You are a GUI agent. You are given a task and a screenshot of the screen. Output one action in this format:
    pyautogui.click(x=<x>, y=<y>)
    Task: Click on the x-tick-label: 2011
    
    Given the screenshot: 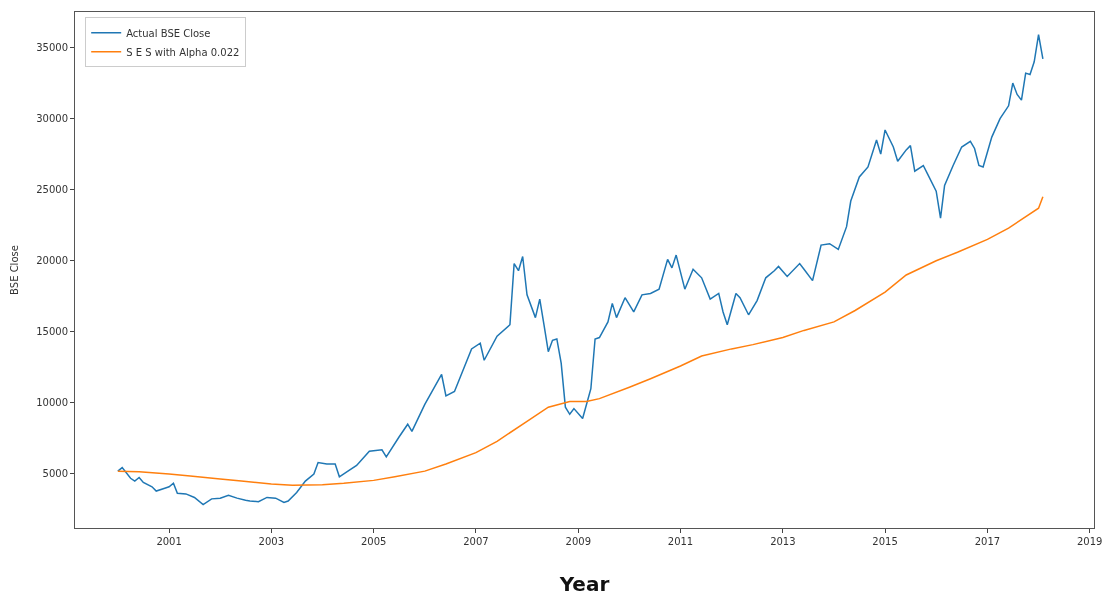 What is the action you would take?
    pyautogui.click(x=680, y=541)
    